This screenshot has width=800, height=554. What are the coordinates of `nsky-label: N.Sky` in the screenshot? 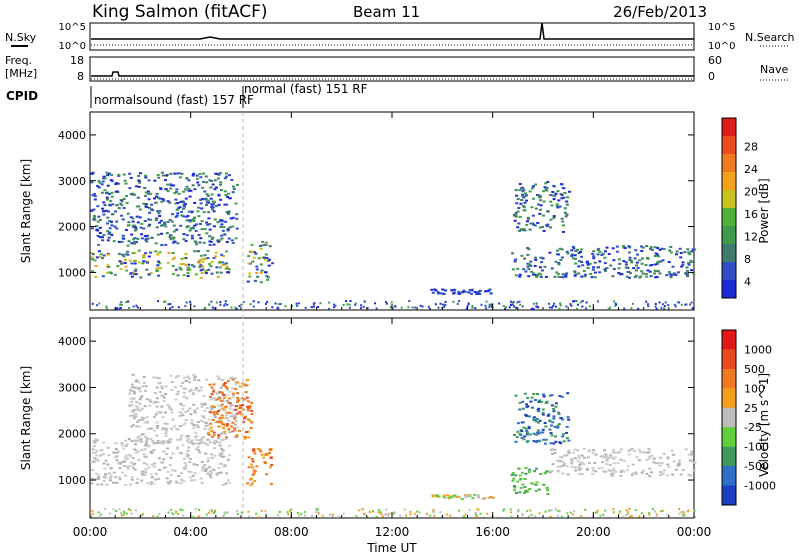 It's located at (21, 37).